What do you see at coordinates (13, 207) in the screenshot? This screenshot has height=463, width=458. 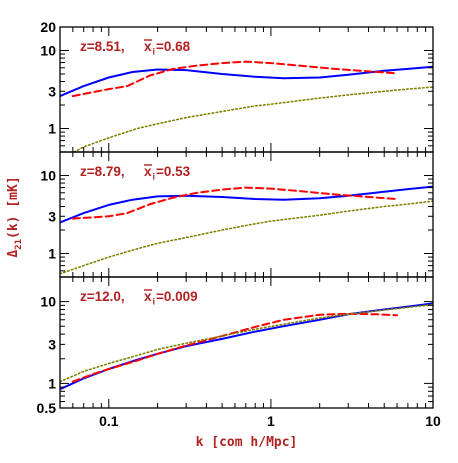 I see `y-axis-title-rest: (k) [mK]` at bounding box center [13, 207].